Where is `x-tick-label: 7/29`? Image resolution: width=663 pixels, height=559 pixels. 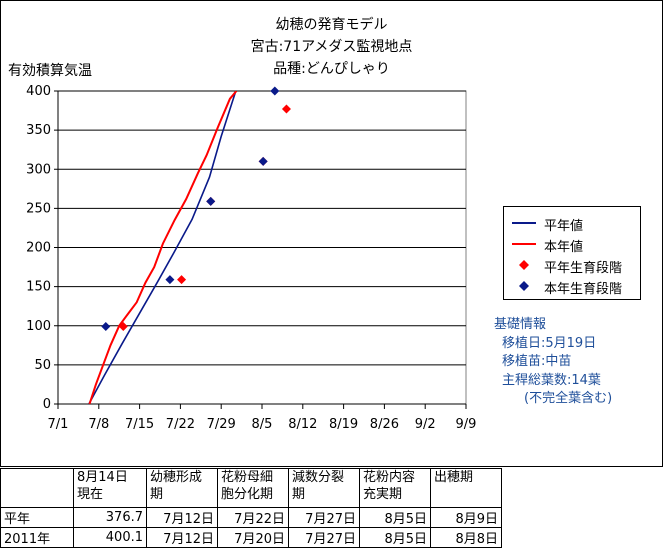 x-tick-label: 7/29 is located at coordinates (221, 424).